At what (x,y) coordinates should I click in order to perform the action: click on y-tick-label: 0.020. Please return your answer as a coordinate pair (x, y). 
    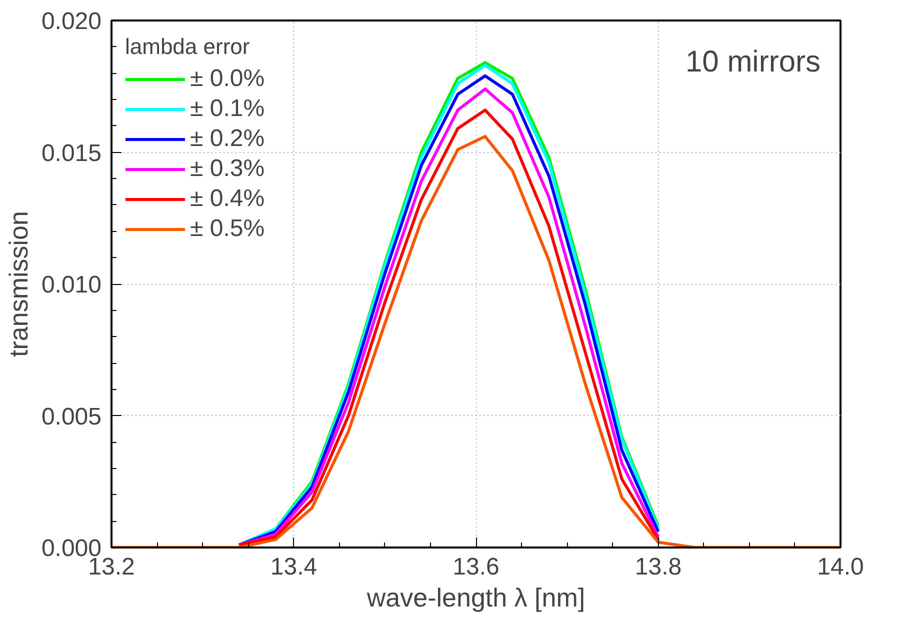
    Looking at the image, I should click on (71, 21).